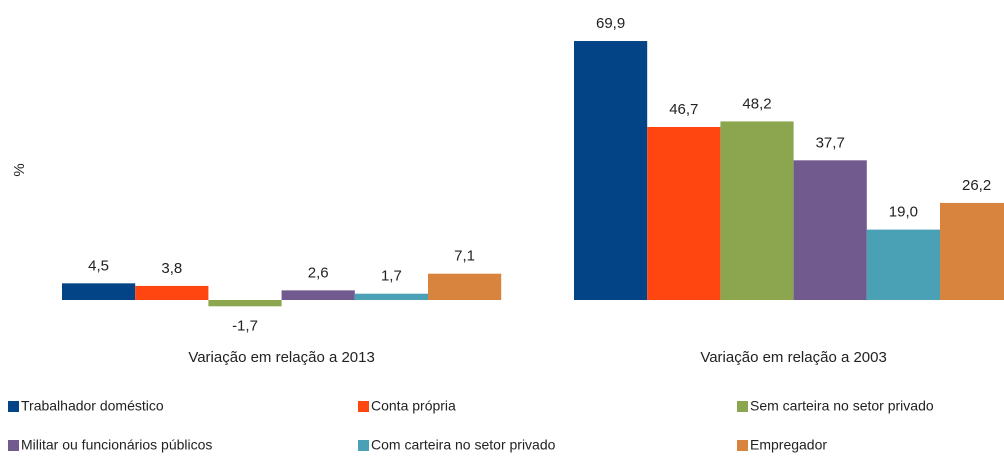  I want to click on category-label: Variação em relação a 2003, so click(793, 357).